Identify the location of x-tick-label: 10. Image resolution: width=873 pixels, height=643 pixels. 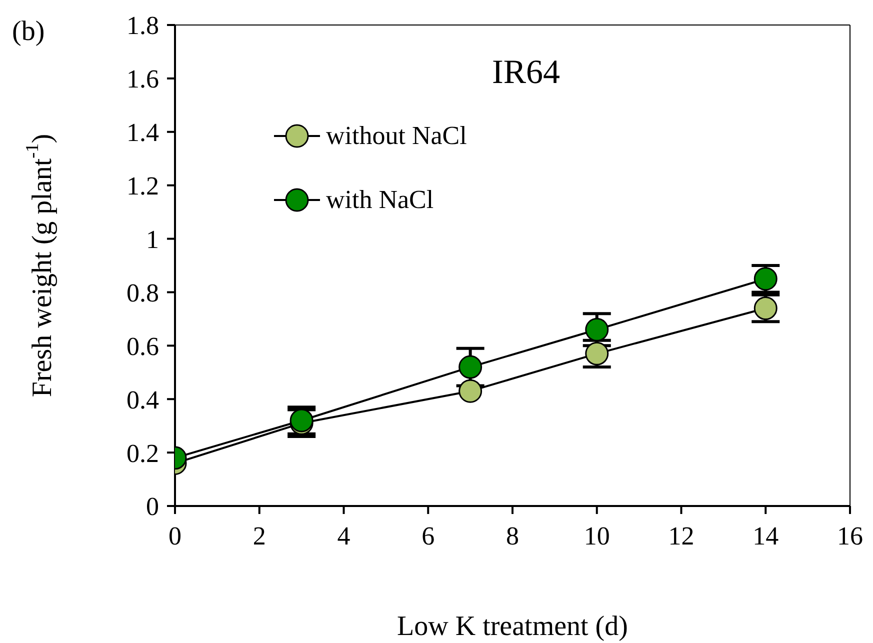
(597, 535).